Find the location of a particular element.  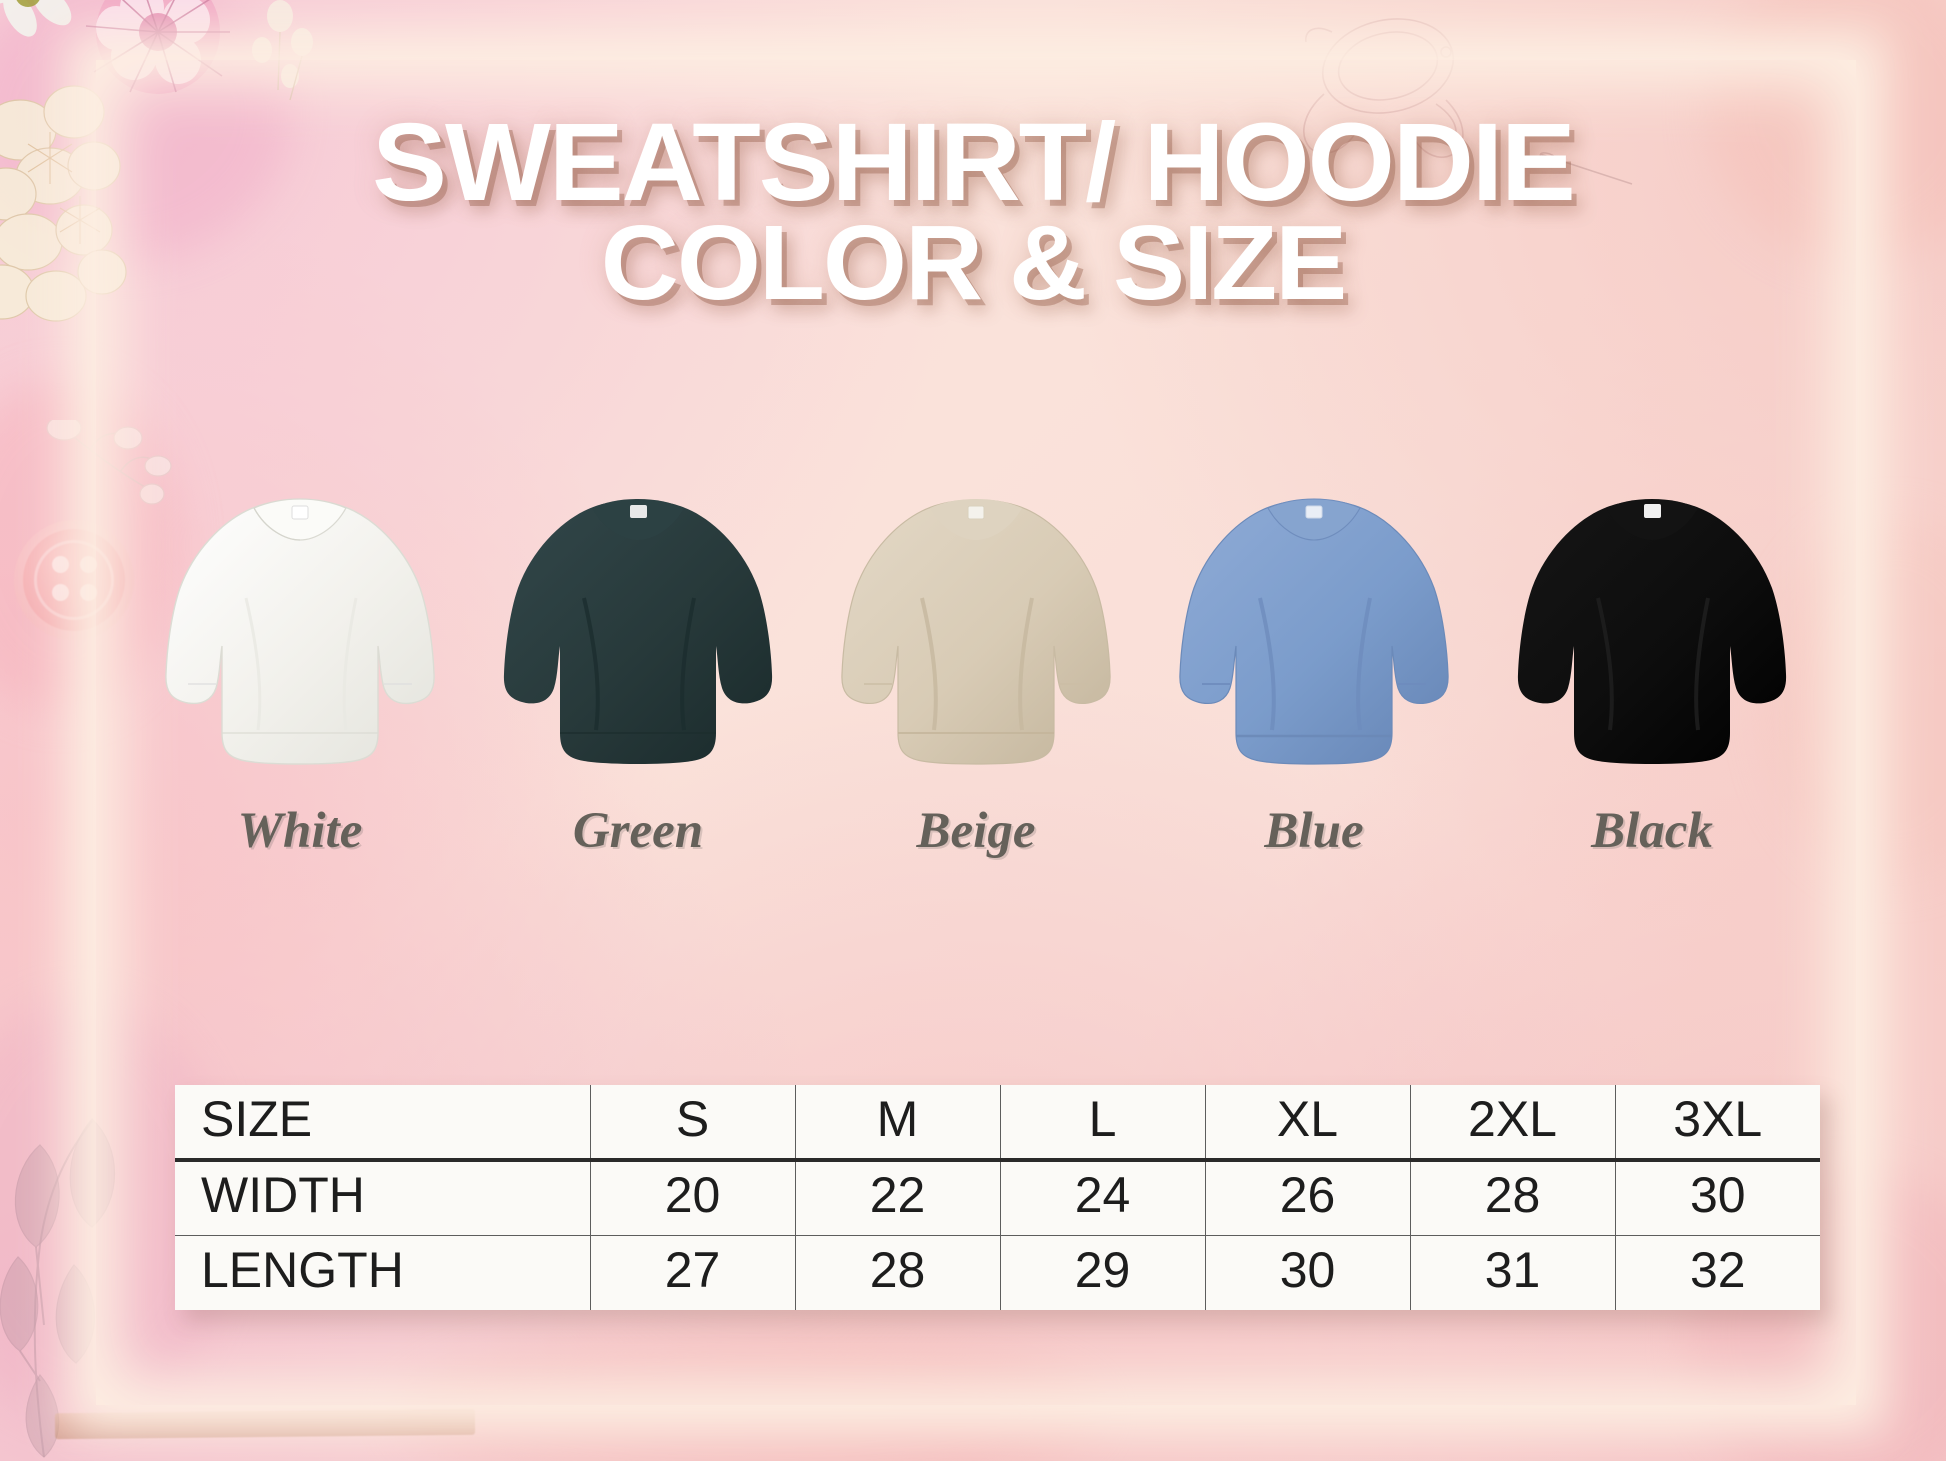

color-label-white: White is located at coordinates (300, 831).